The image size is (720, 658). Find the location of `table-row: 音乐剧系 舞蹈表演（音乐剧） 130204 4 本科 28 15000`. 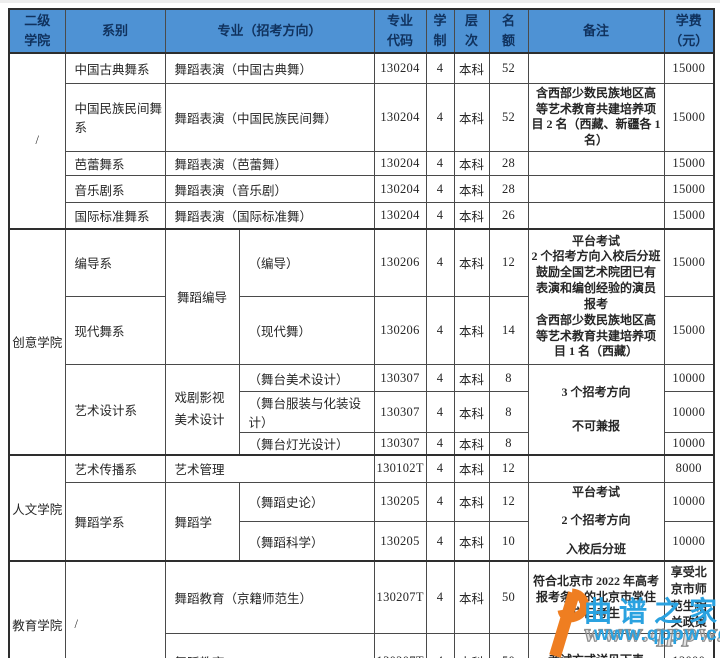

table-row: 音乐剧系 舞蹈表演（音乐剧） 130204 4 本科 28 15000 is located at coordinates (362, 189).